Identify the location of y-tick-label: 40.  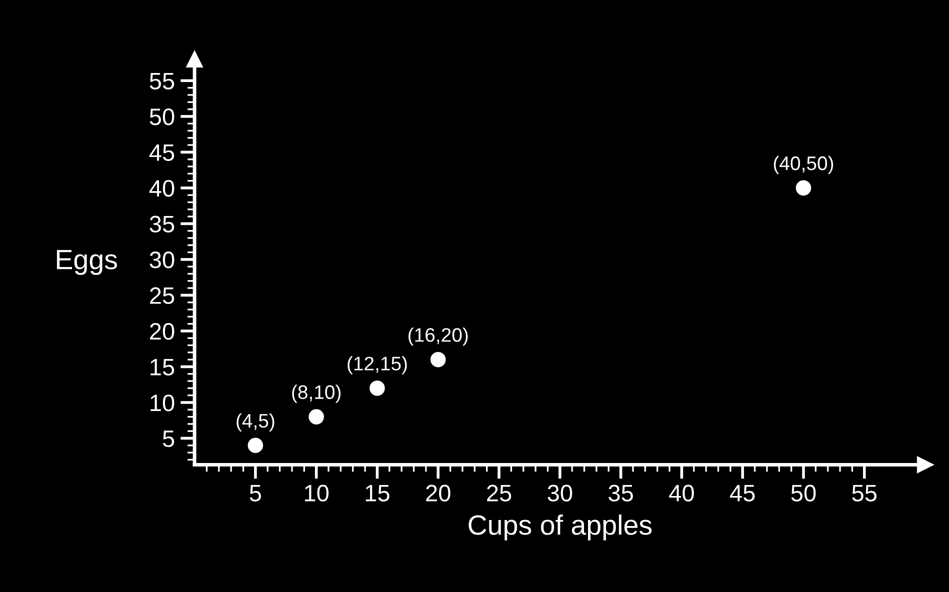
(161, 188).